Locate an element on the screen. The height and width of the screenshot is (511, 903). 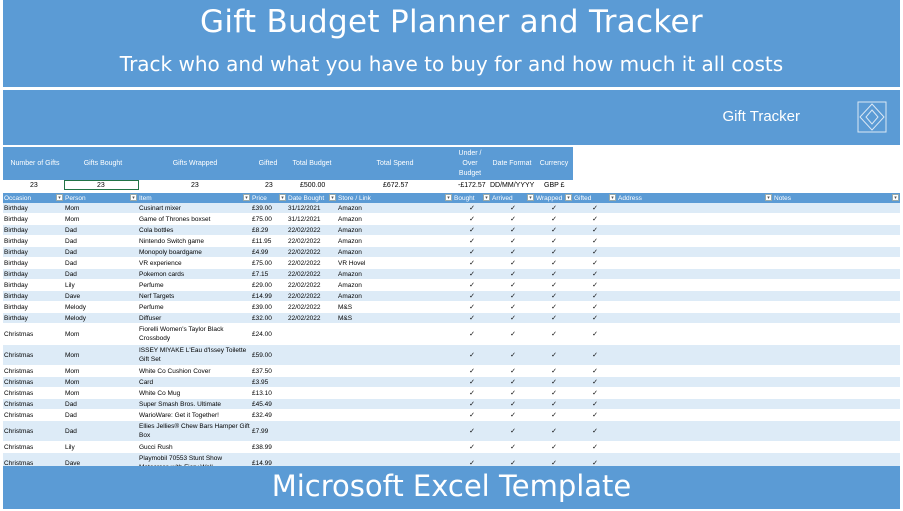
person-cell: Dave is located at coordinates (101, 296).